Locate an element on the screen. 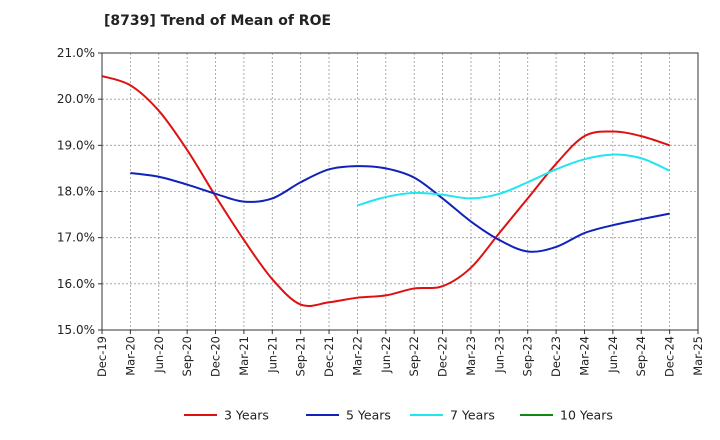  x-tick-label: Mar-21 is located at coordinates (244, 356).